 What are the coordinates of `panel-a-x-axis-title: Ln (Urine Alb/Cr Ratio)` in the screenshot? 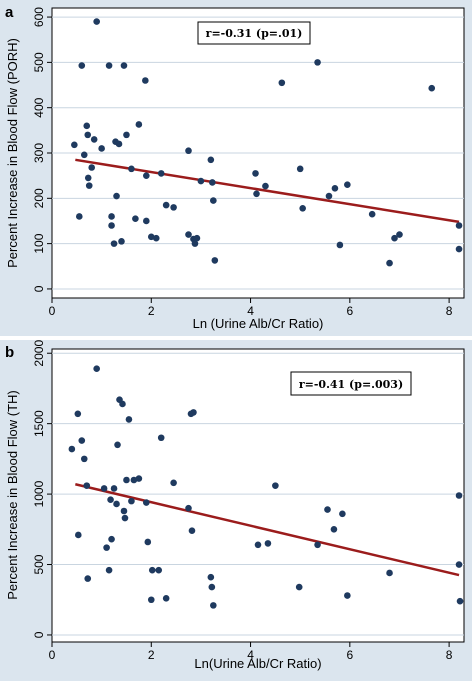 It's located at (258, 323).